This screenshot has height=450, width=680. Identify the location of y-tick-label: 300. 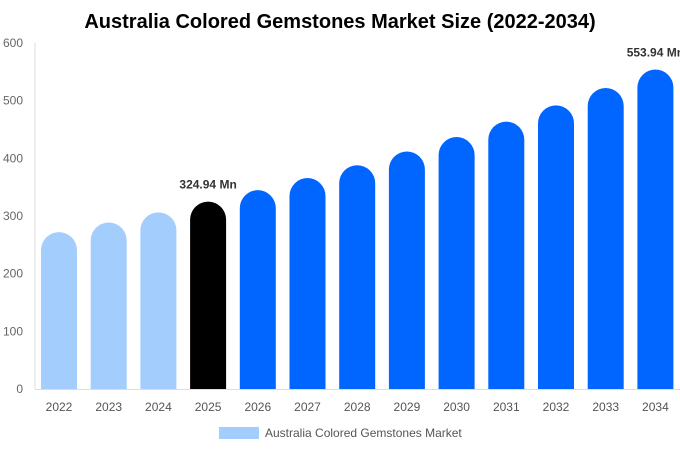
(13, 216).